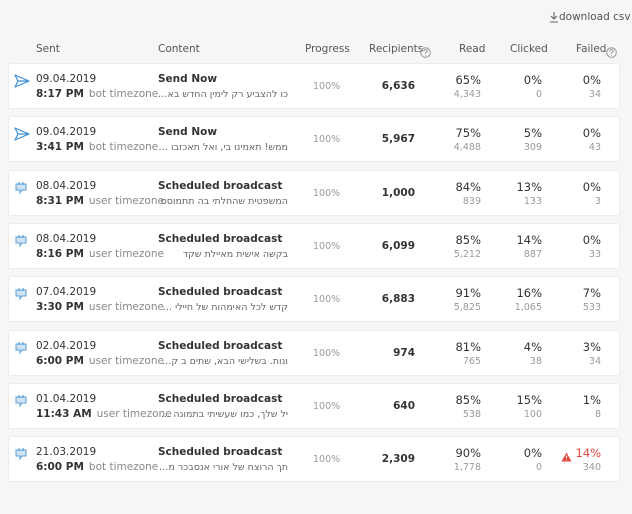  What do you see at coordinates (64, 413) in the screenshot?
I see `sent-time: 11:43 AM` at bounding box center [64, 413].